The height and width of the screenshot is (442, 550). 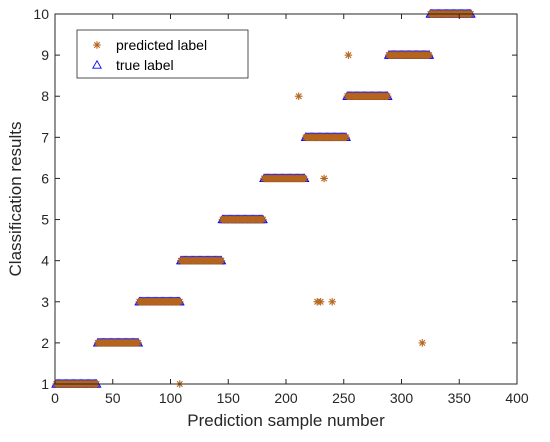 I want to click on y-axis-label: Classification results, so click(x=15, y=199).